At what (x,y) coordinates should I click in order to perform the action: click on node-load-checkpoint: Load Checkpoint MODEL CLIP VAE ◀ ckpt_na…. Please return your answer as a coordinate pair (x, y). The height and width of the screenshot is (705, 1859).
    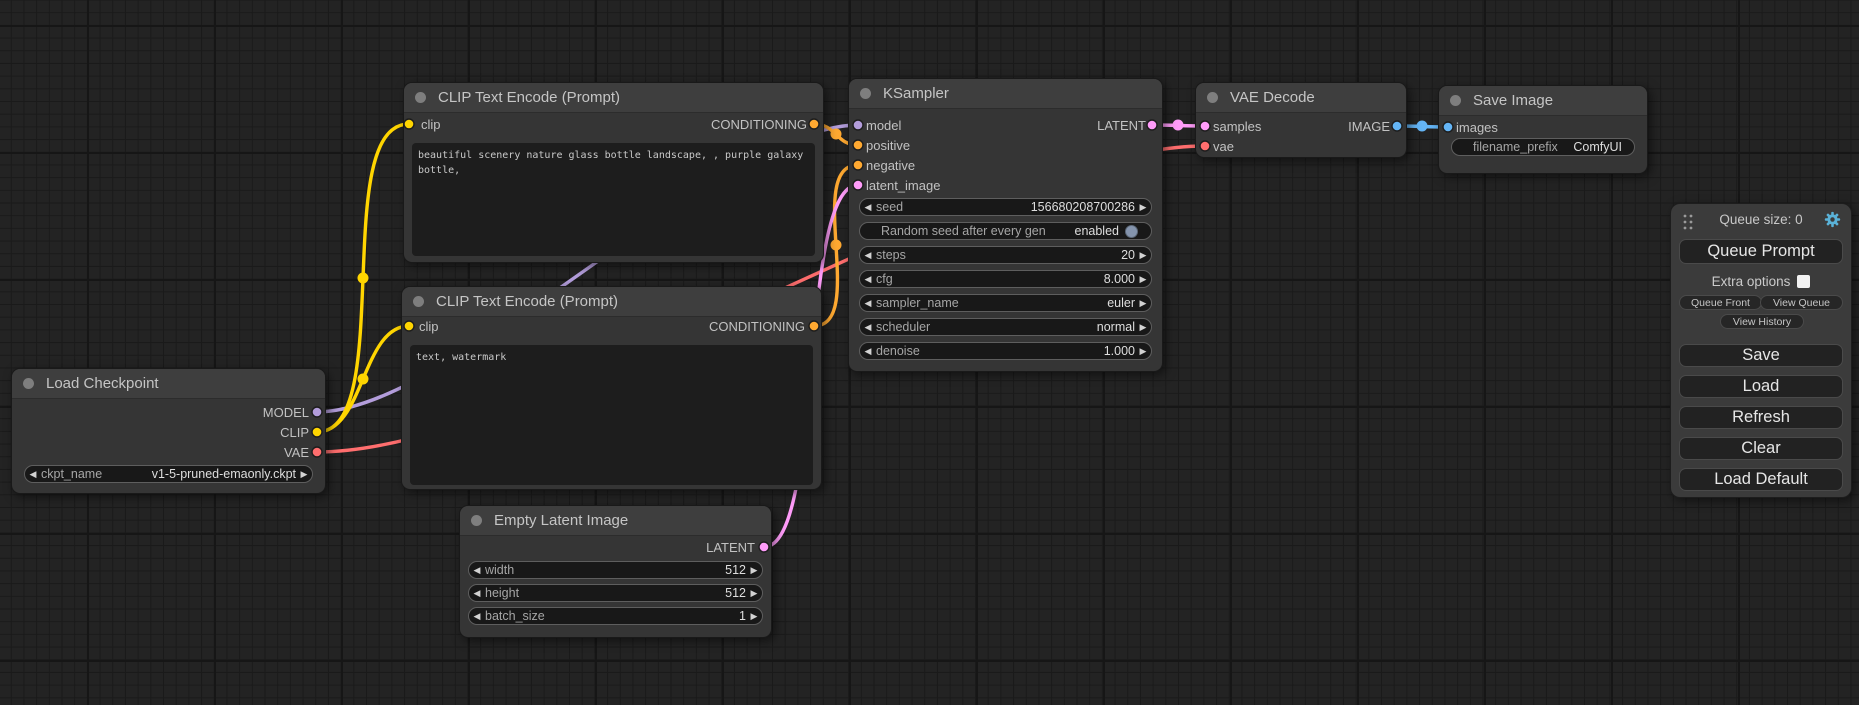
    Looking at the image, I should click on (168, 431).